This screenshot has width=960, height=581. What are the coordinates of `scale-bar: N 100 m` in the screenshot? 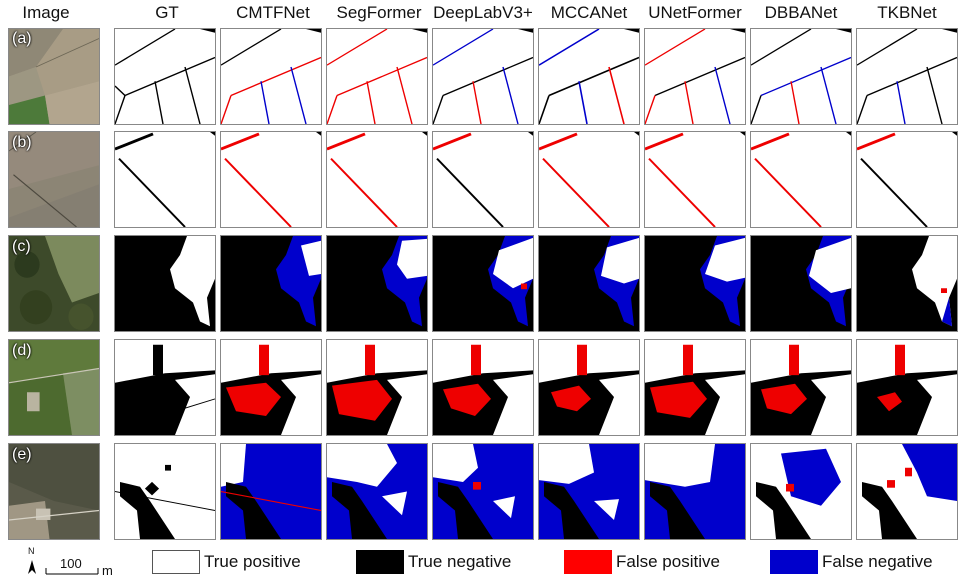 It's located at (72, 562).